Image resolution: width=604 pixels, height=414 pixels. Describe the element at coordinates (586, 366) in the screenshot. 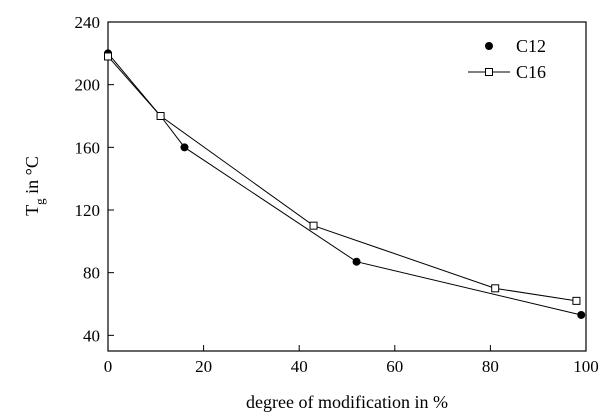

I see `x-tick-label: 100` at that location.